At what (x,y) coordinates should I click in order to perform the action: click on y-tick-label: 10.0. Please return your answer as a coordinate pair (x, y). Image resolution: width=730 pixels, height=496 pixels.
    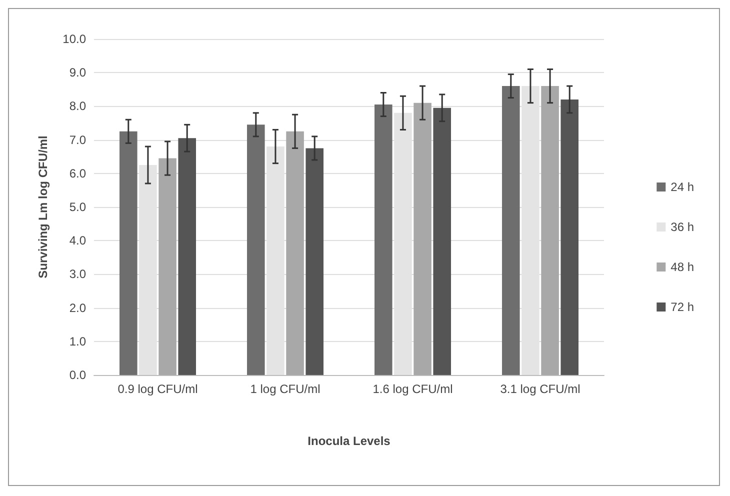
    Looking at the image, I should click on (74, 39).